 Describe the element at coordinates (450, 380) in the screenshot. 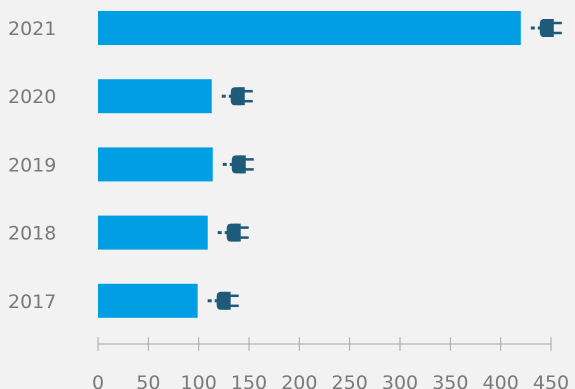

I see `x-tick-label: 350` at that location.